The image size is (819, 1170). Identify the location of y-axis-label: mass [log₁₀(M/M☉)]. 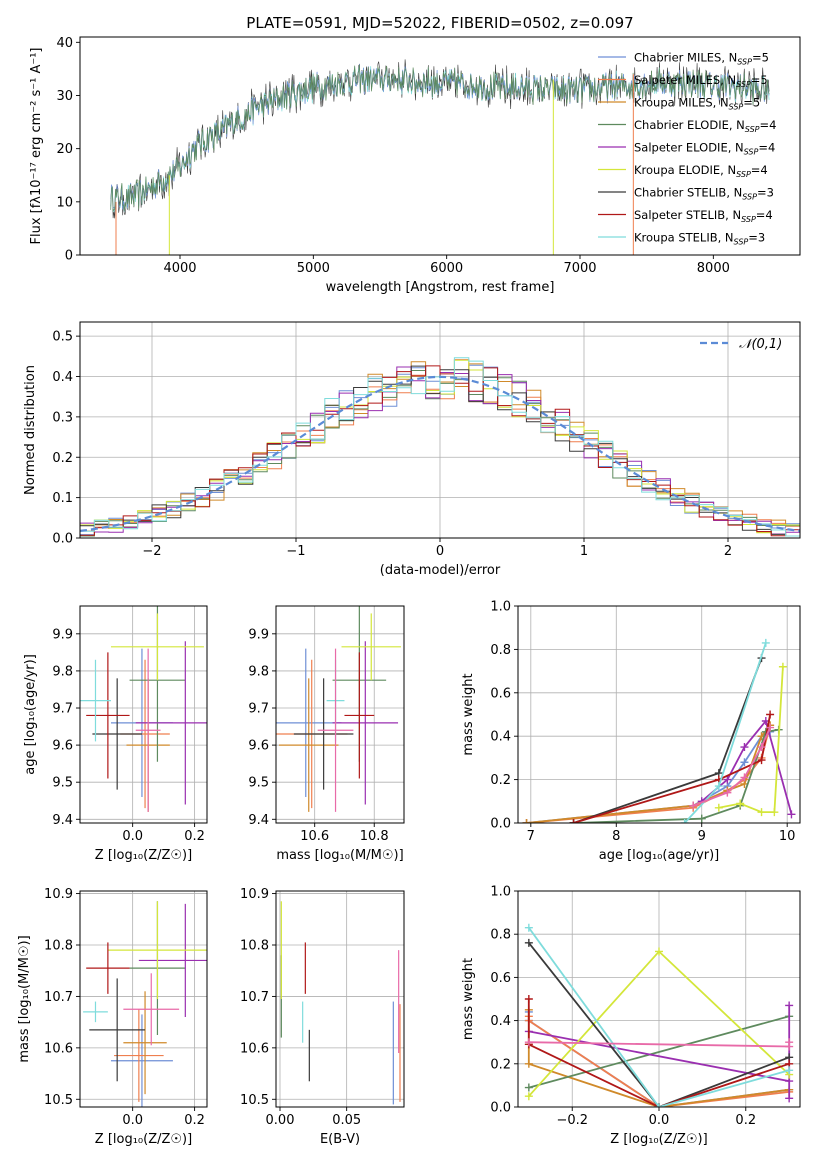
(24, 998).